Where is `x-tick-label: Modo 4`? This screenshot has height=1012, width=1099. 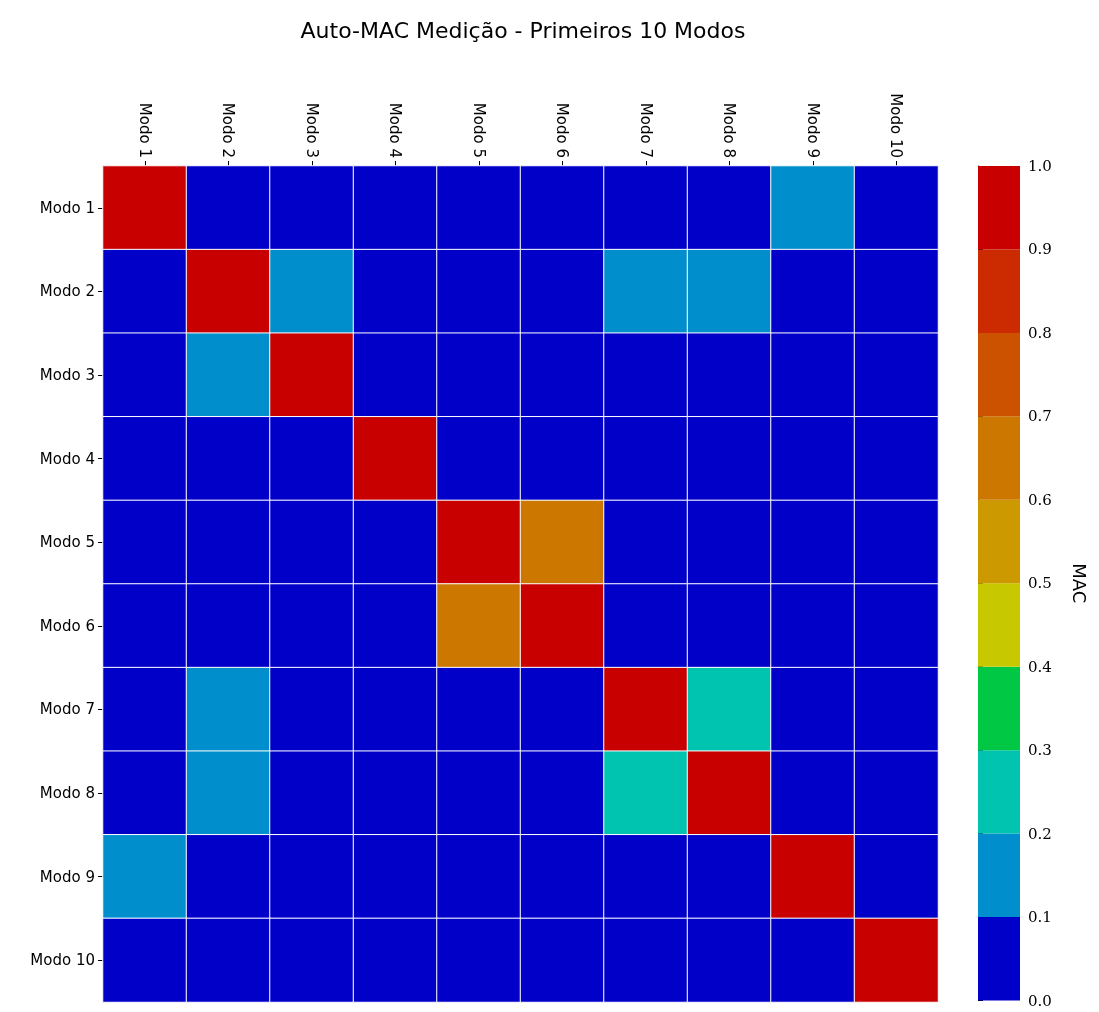
x-tick-label: Modo 4 is located at coordinates (395, 130).